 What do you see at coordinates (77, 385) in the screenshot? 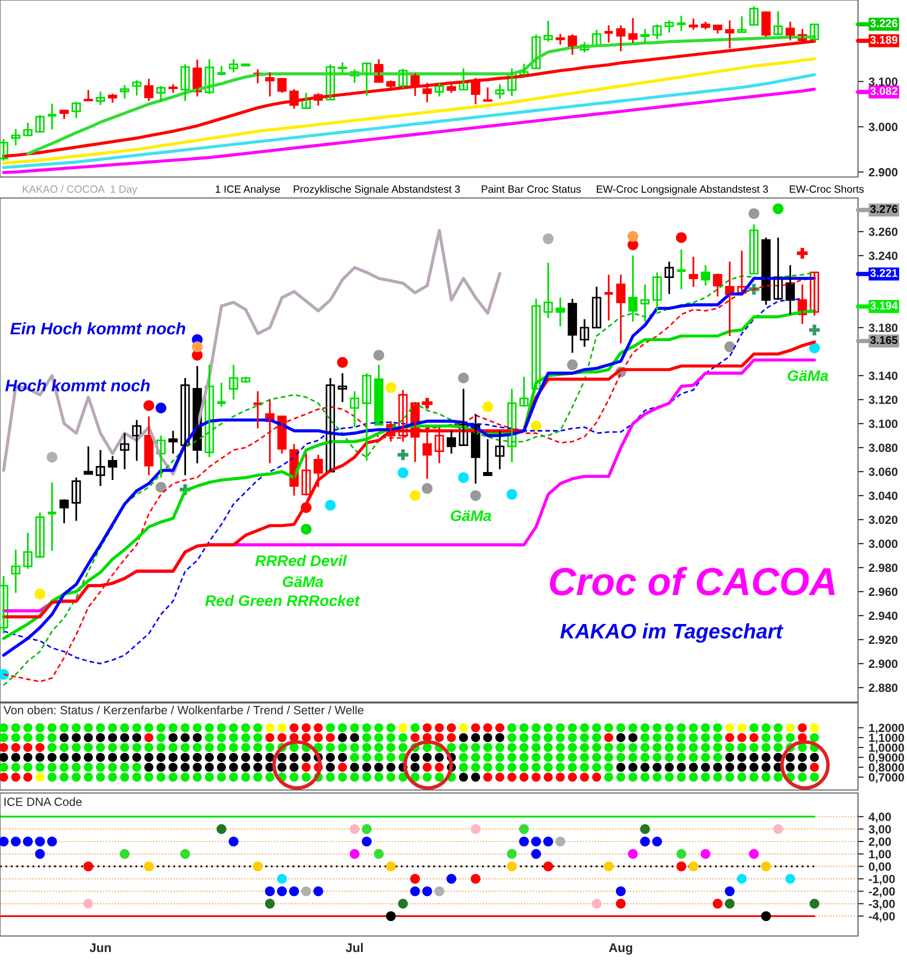
I see `annotation: Hoch kommt noch` at bounding box center [77, 385].